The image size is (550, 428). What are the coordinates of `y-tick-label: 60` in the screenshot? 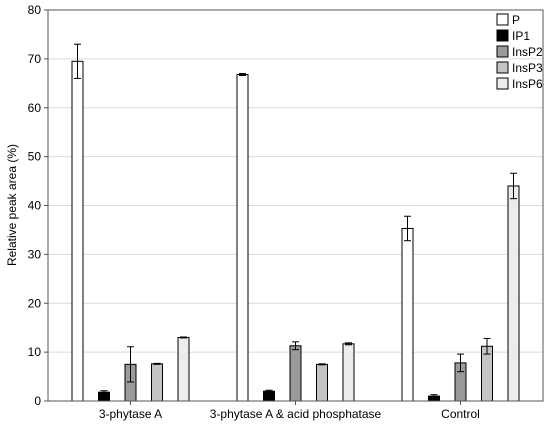 It's located at (35, 108).